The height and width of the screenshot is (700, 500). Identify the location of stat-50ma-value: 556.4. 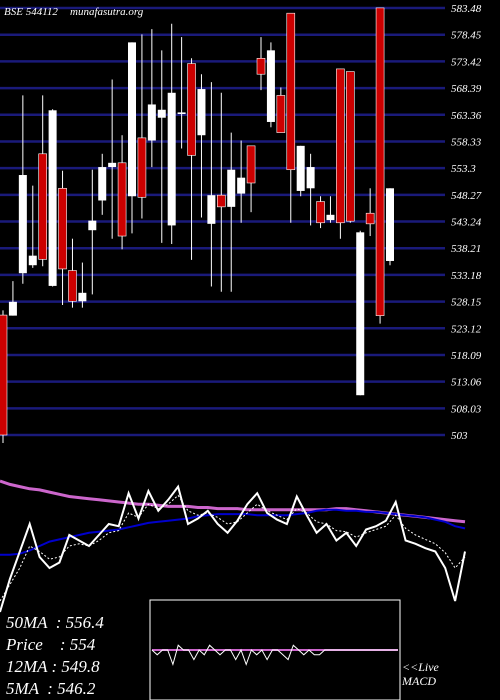
(84, 622).